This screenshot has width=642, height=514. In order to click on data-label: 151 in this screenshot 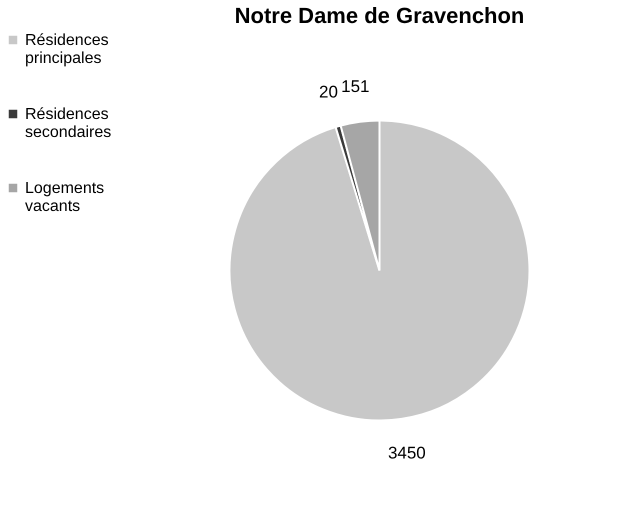, I will do `click(355, 86)`.